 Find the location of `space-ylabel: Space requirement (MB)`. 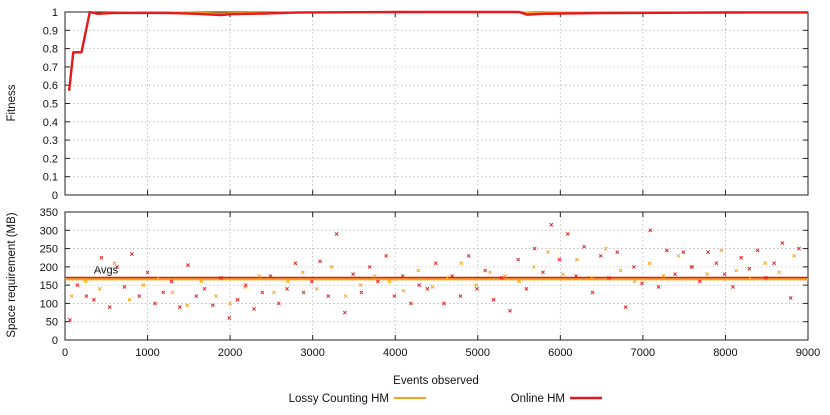

space-ylabel: Space requirement (MB) is located at coordinates (12, 274).